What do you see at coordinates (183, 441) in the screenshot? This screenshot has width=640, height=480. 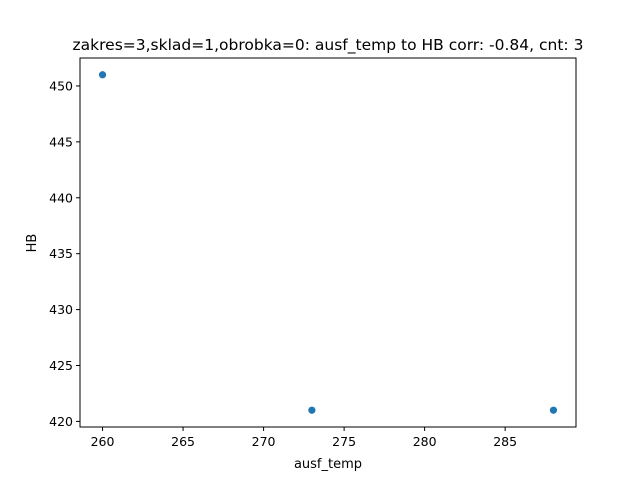 I see `x-tick-label: 265` at bounding box center [183, 441].